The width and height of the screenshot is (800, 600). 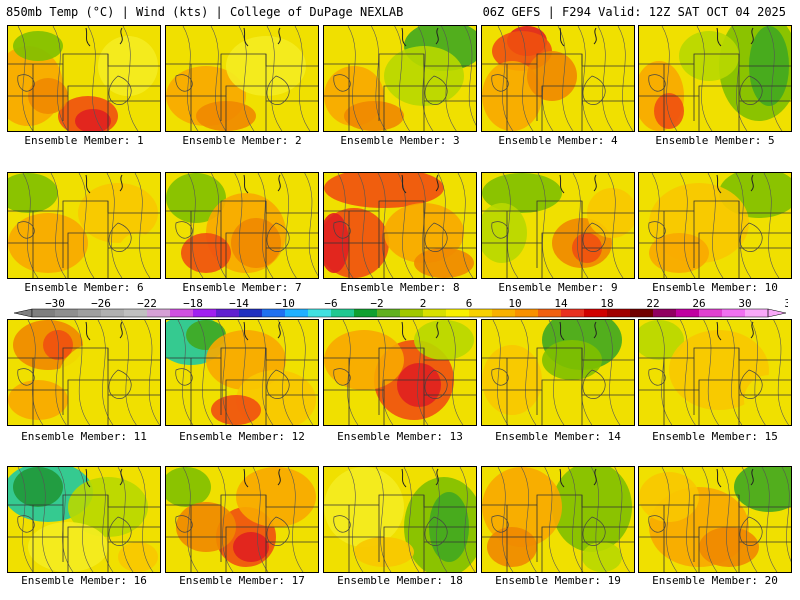 I want to click on ensemble-member-label: Ensemble Member: 14, so click(x=558, y=436).